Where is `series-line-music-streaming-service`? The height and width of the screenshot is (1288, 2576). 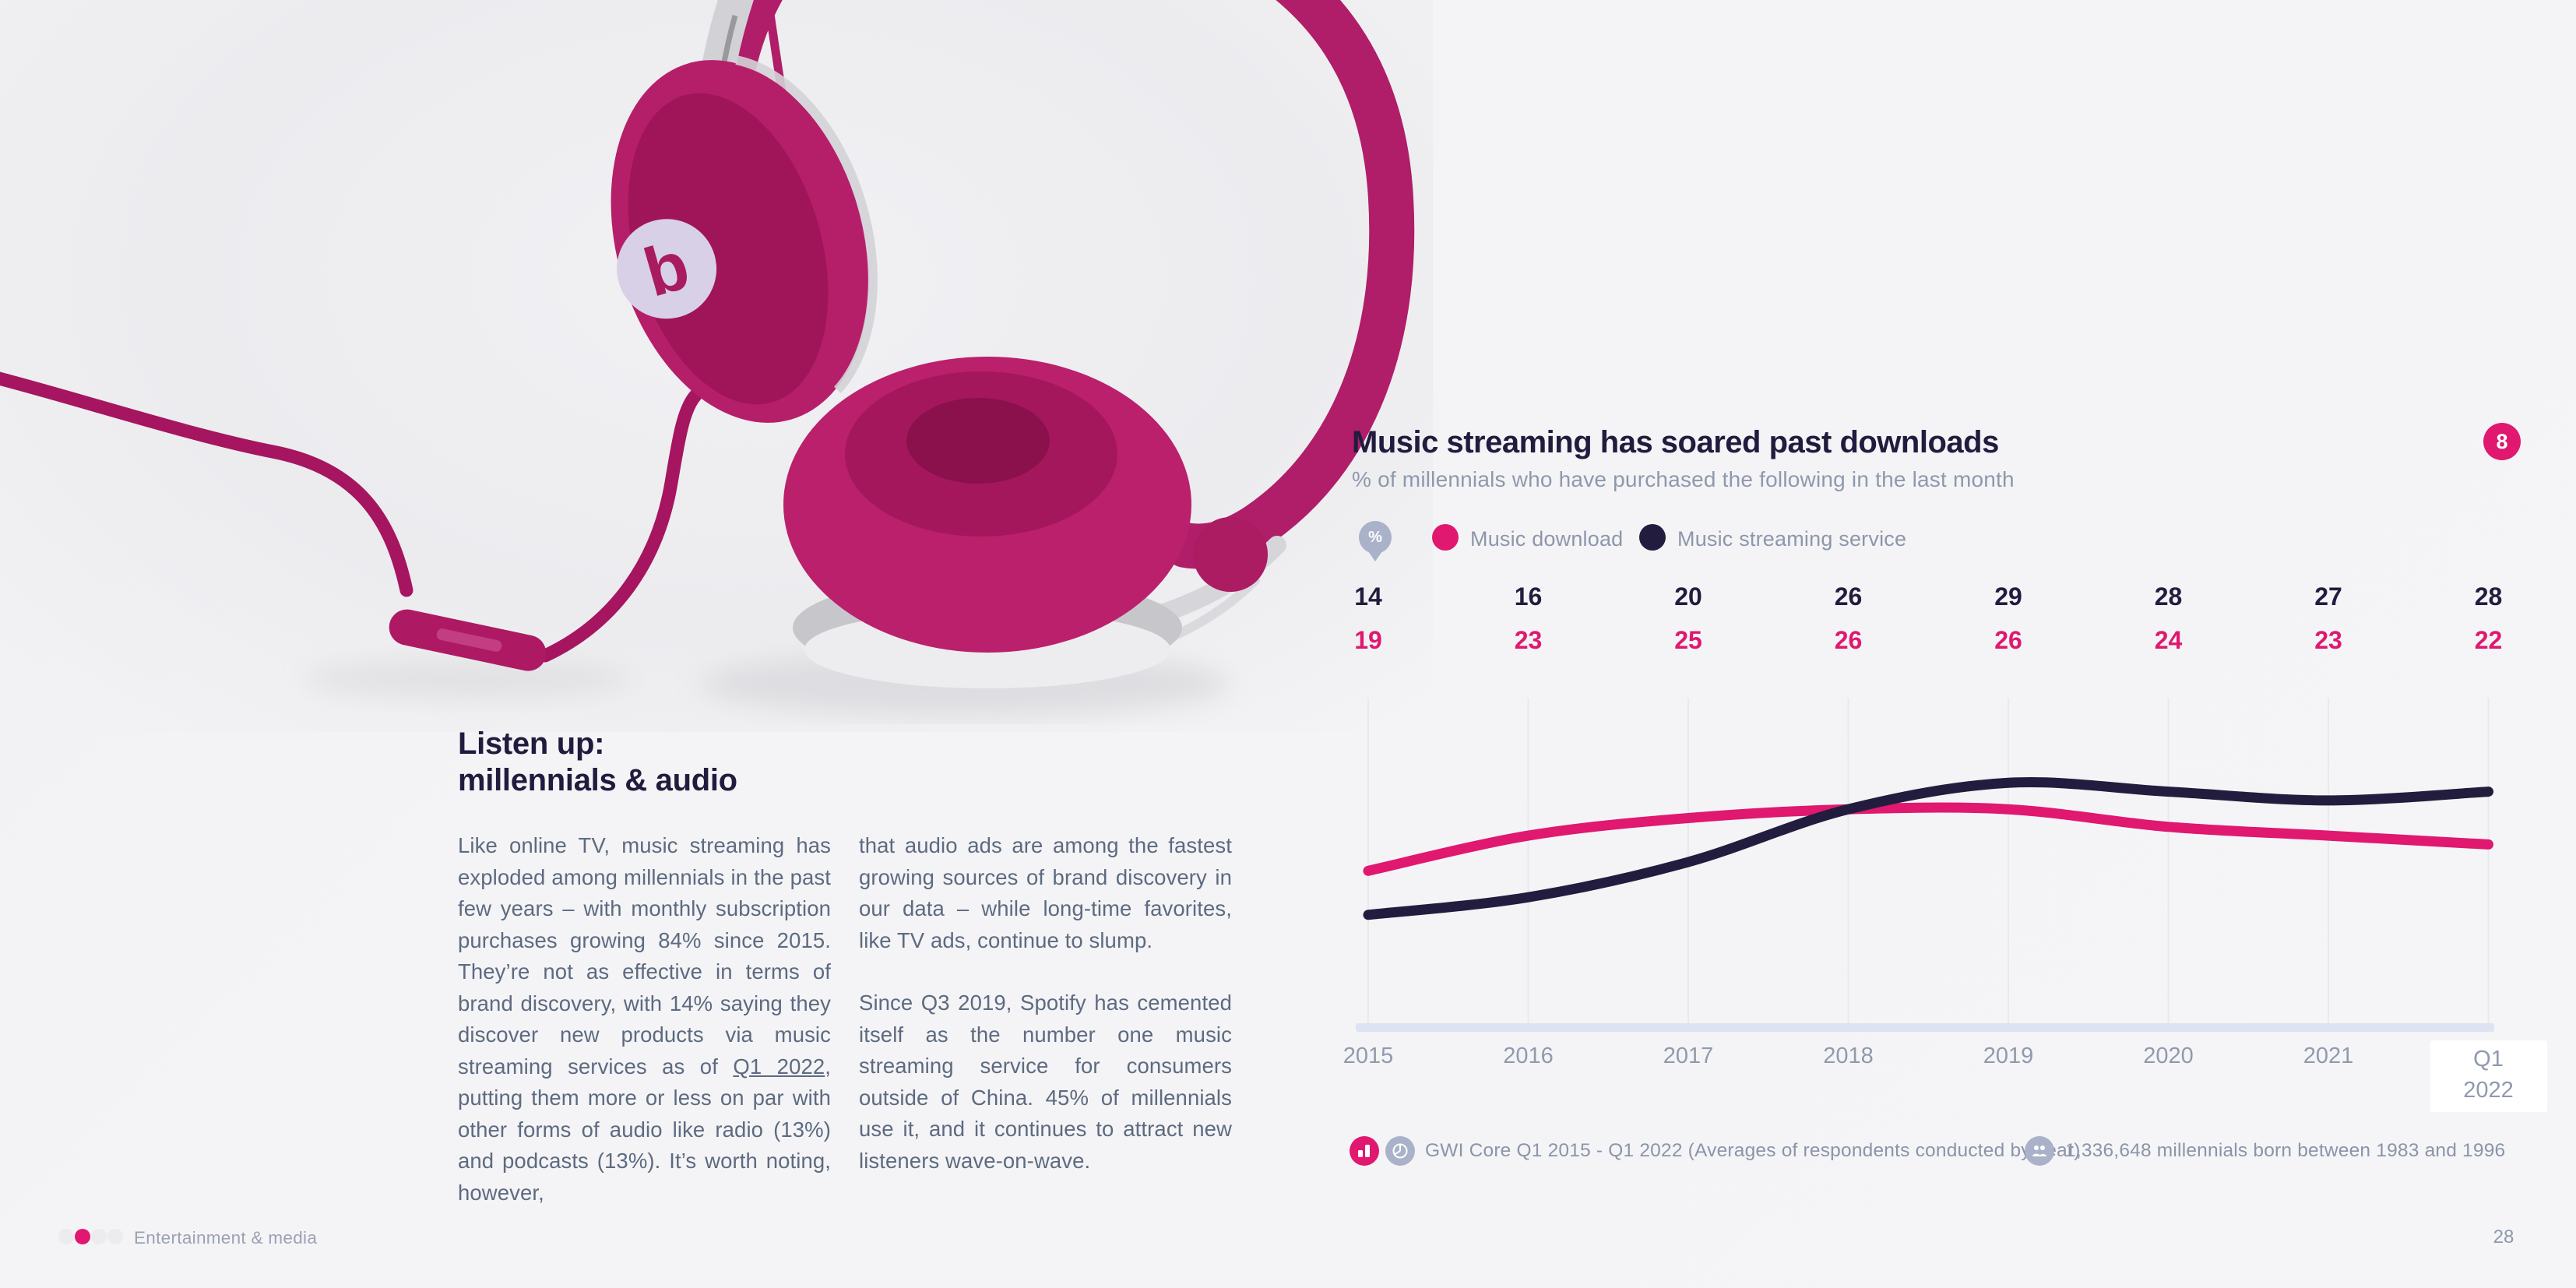
series-line-music-streaming-service is located at coordinates (1928, 848).